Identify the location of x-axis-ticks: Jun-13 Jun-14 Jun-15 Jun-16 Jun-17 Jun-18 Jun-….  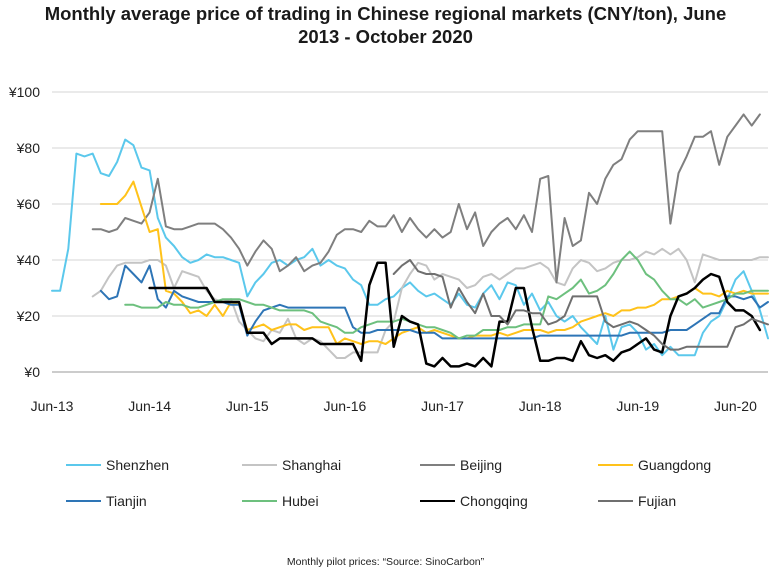
(394, 406).